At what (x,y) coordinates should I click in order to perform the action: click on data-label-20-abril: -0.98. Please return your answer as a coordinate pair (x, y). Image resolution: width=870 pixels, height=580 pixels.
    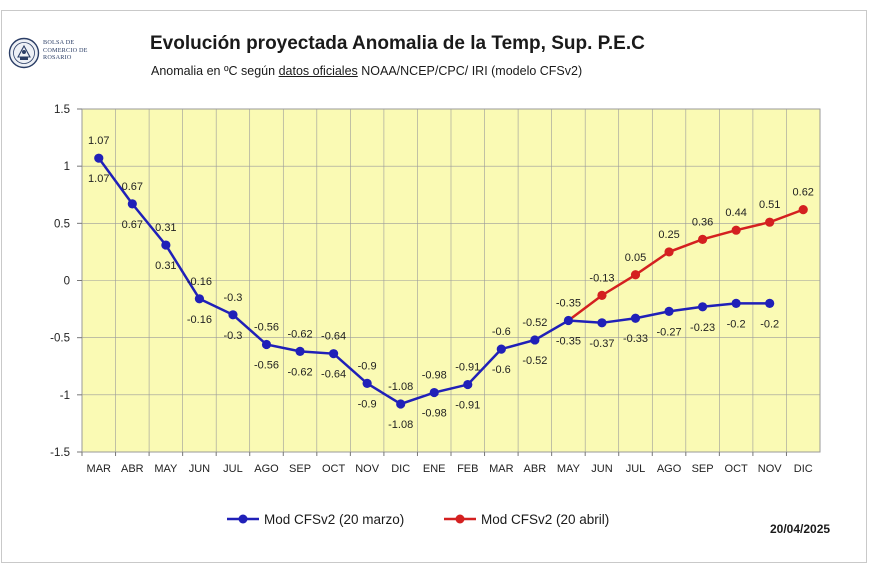
    Looking at the image, I should click on (434, 376).